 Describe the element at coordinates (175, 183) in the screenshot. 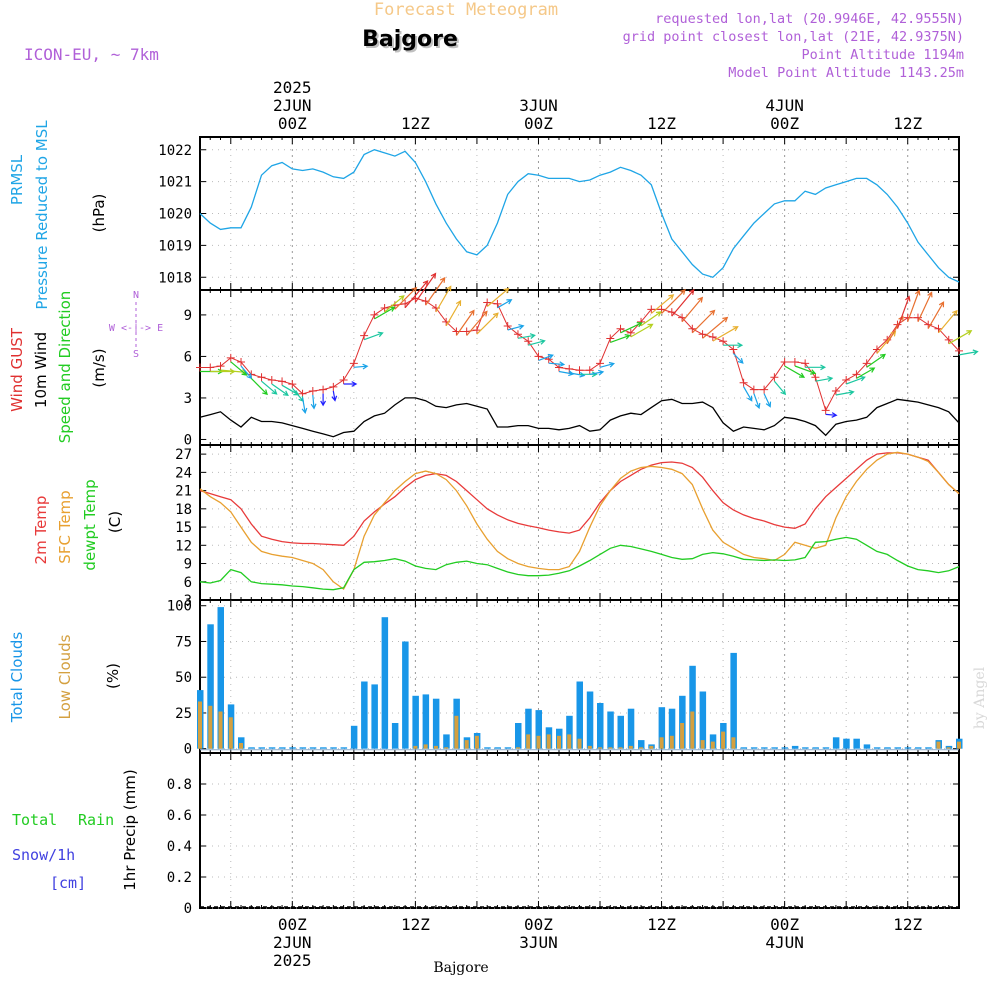

I see `pressure-ytick-label: 1021` at that location.